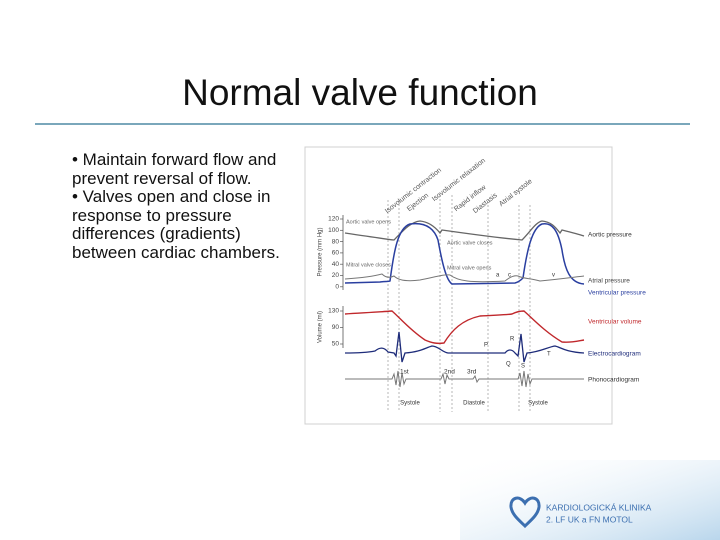  What do you see at coordinates (610, 235) in the screenshot?
I see `trace-label: Aortic pressure` at bounding box center [610, 235].